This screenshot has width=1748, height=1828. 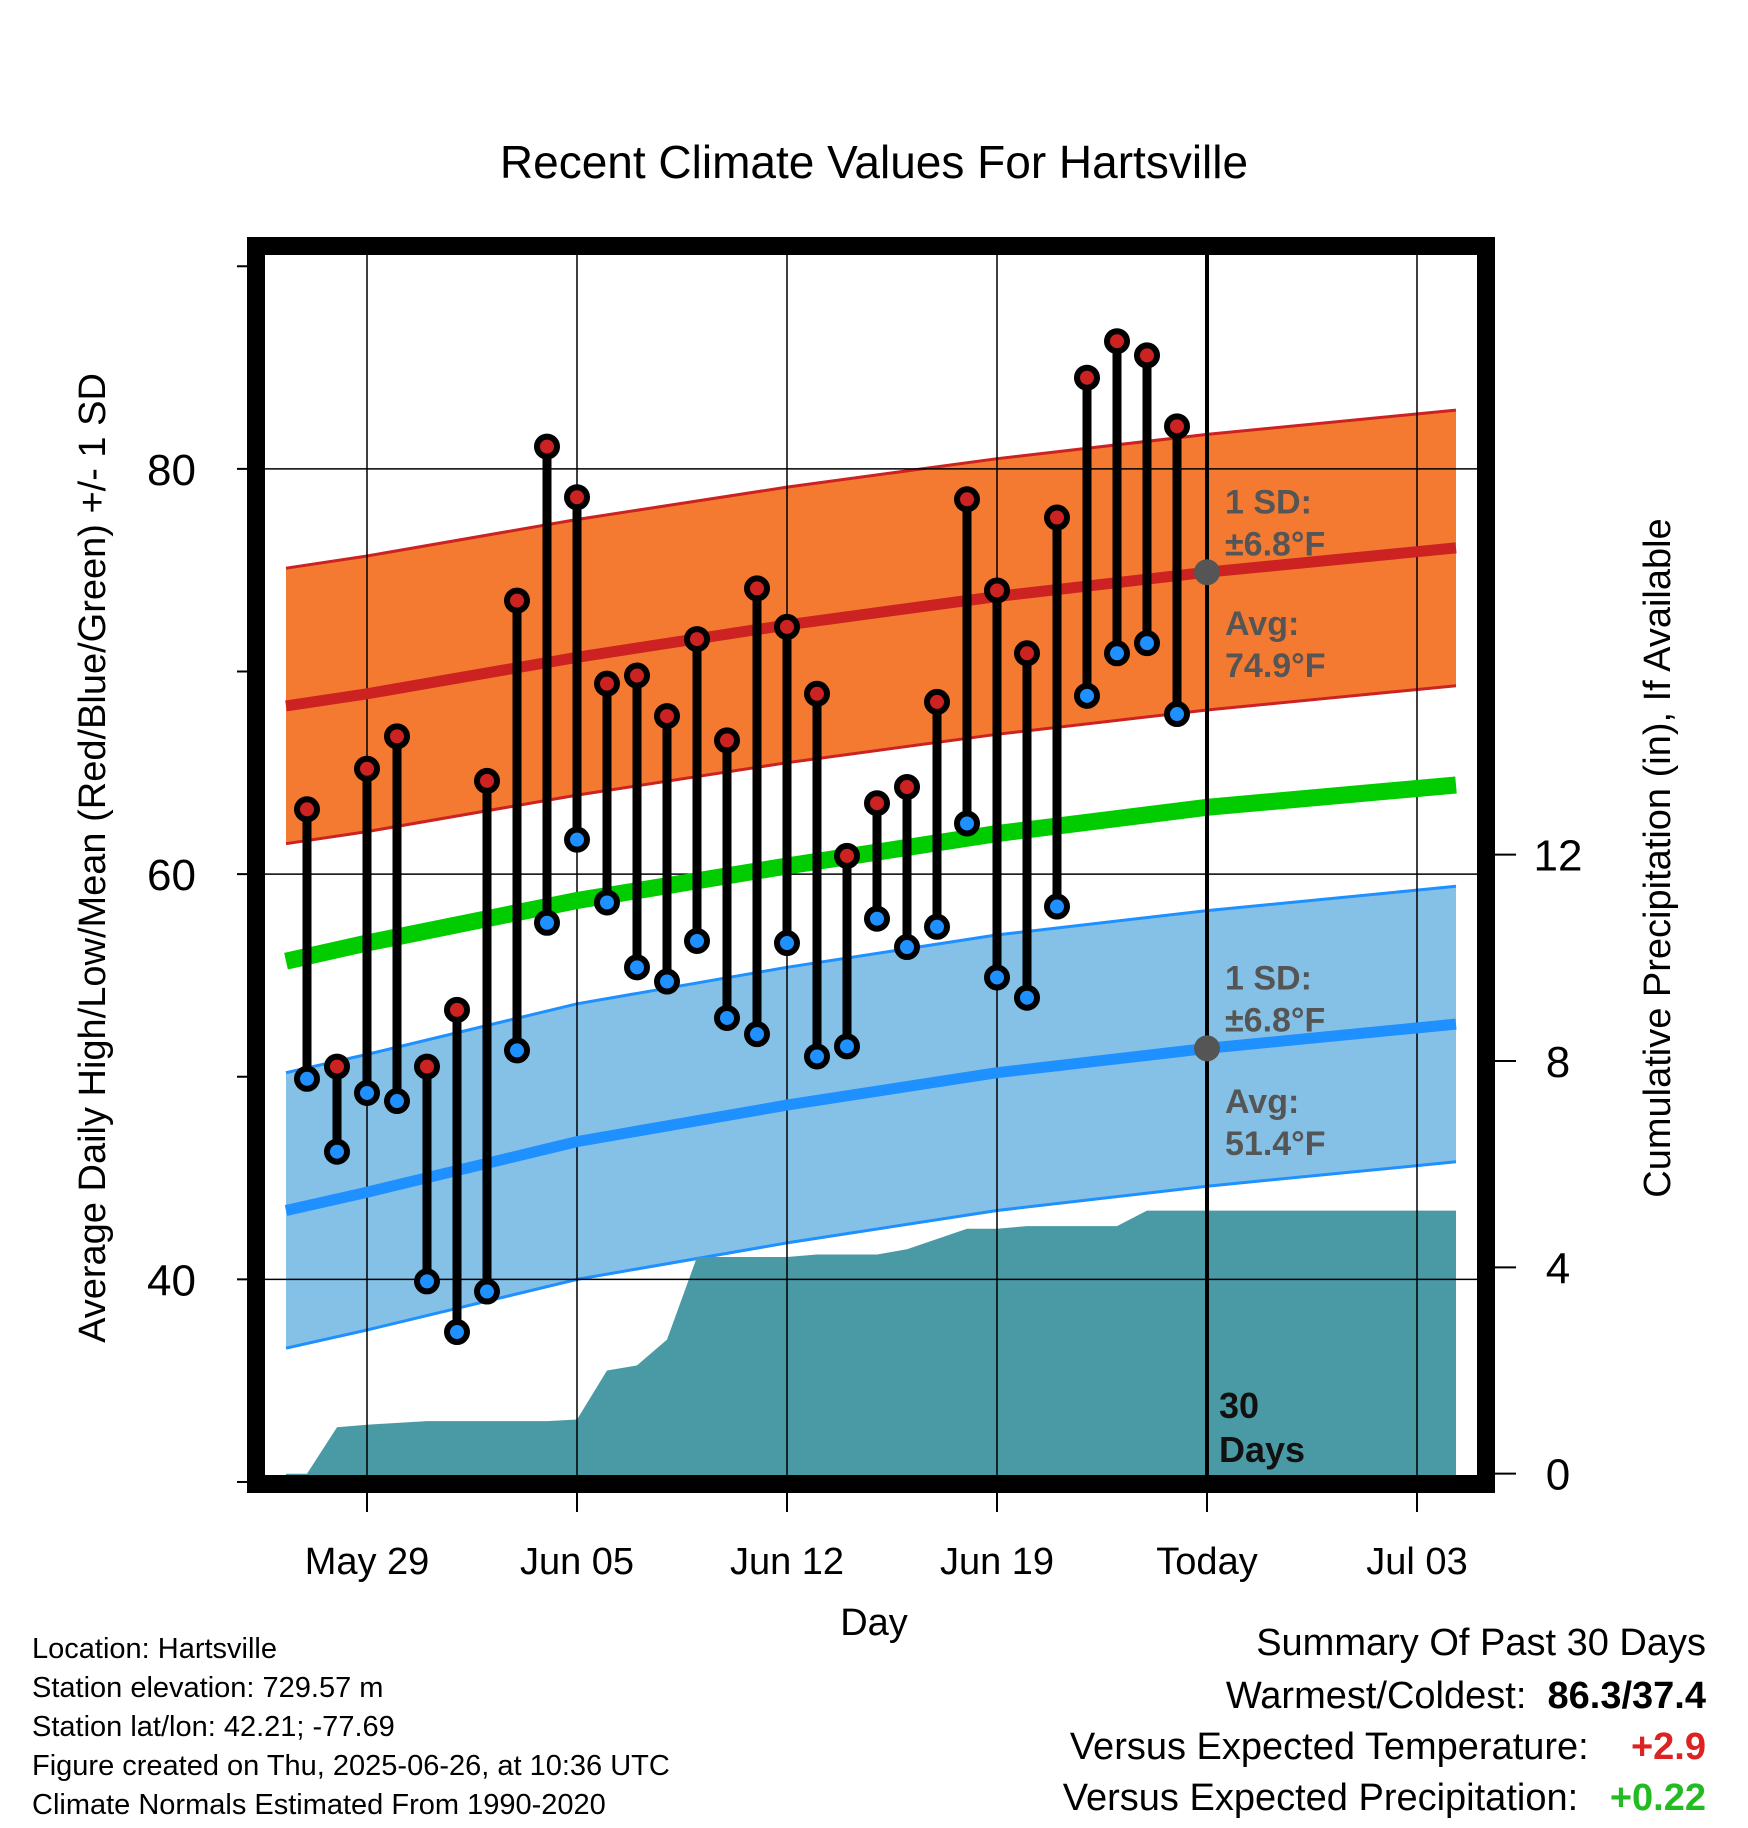 I want to click on x-tick-label: Jul 03, so click(x=1416, y=1562).